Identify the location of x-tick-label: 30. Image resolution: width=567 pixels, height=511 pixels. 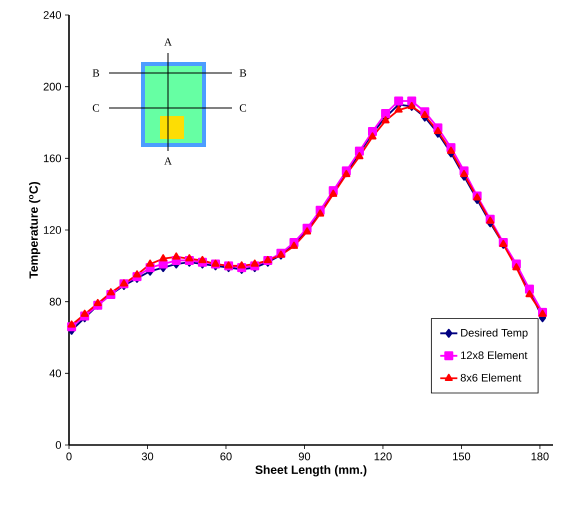
(148, 456).